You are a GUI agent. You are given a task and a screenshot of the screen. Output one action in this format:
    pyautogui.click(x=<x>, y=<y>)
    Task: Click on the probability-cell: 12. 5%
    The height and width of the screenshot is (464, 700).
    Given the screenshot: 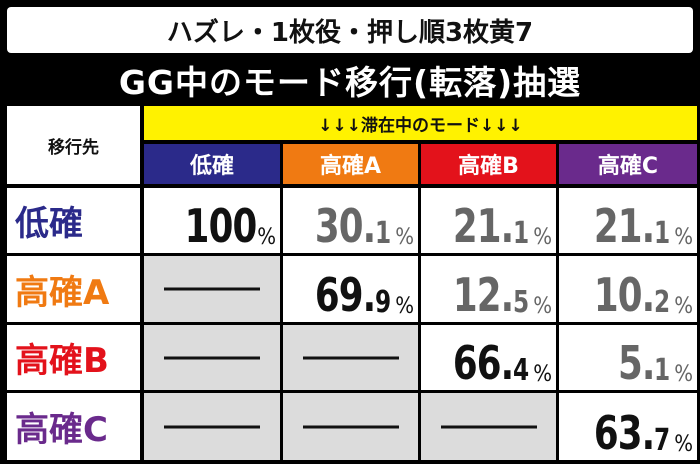 What is the action you would take?
    pyautogui.click(x=488, y=289)
    